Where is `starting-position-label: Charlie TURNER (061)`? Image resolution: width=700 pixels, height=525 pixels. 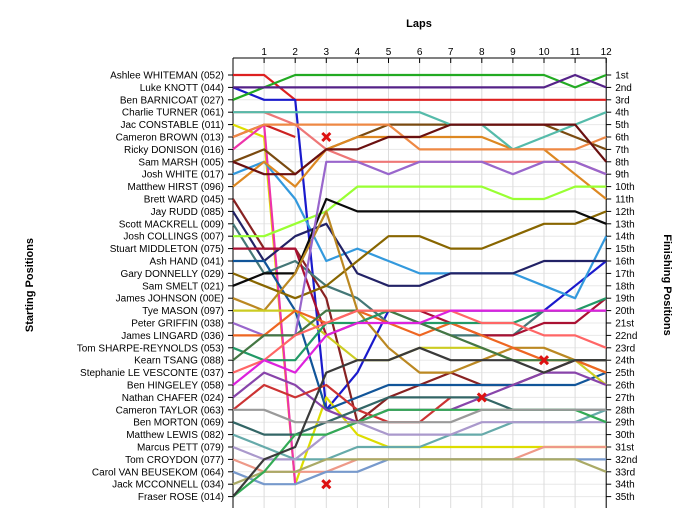
starting-position-label: Charlie TURNER (061) is located at coordinates (173, 113).